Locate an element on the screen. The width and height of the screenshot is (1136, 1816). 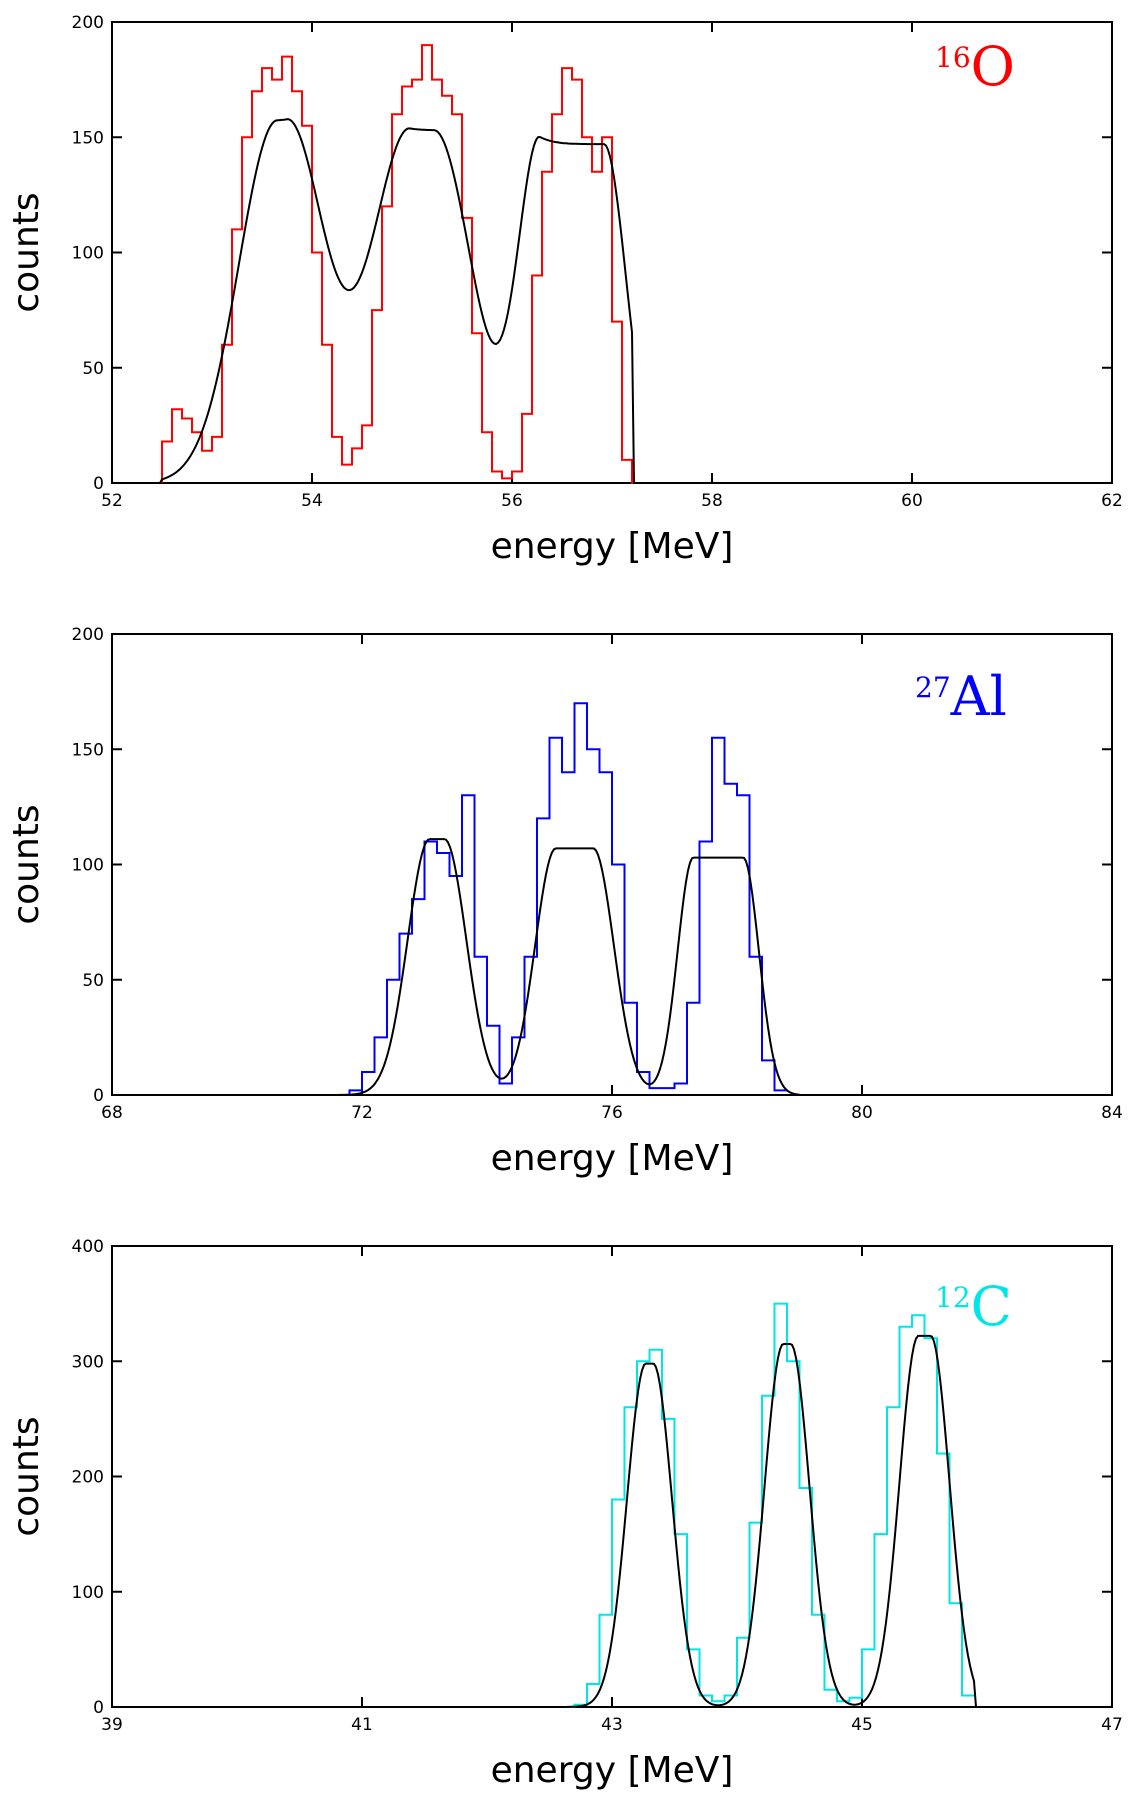
x-tick-label: 84 is located at coordinates (1112, 1113).